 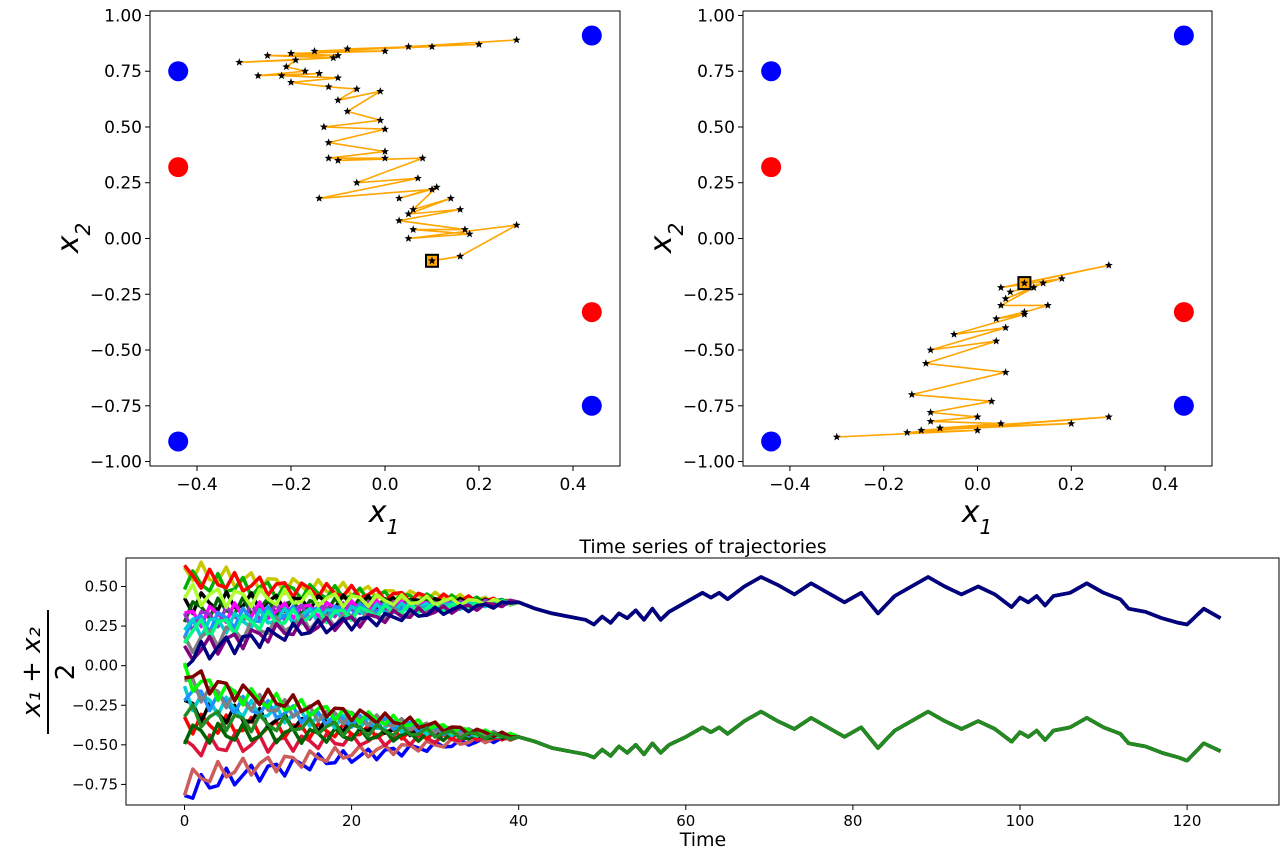 What do you see at coordinates (351, 821) in the screenshot?
I see `x-tick-label: 20` at bounding box center [351, 821].